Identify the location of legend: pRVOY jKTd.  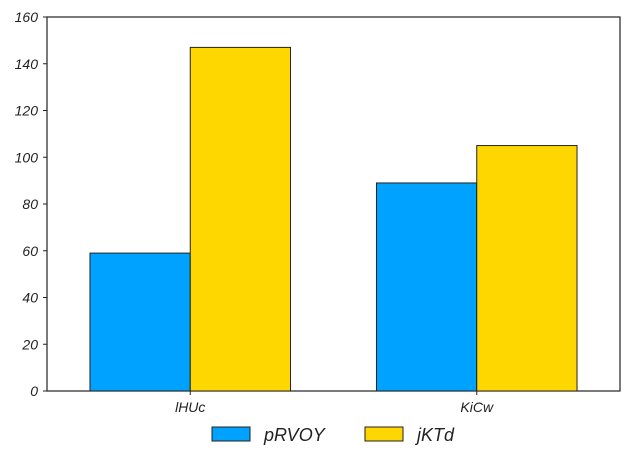
(333, 435).